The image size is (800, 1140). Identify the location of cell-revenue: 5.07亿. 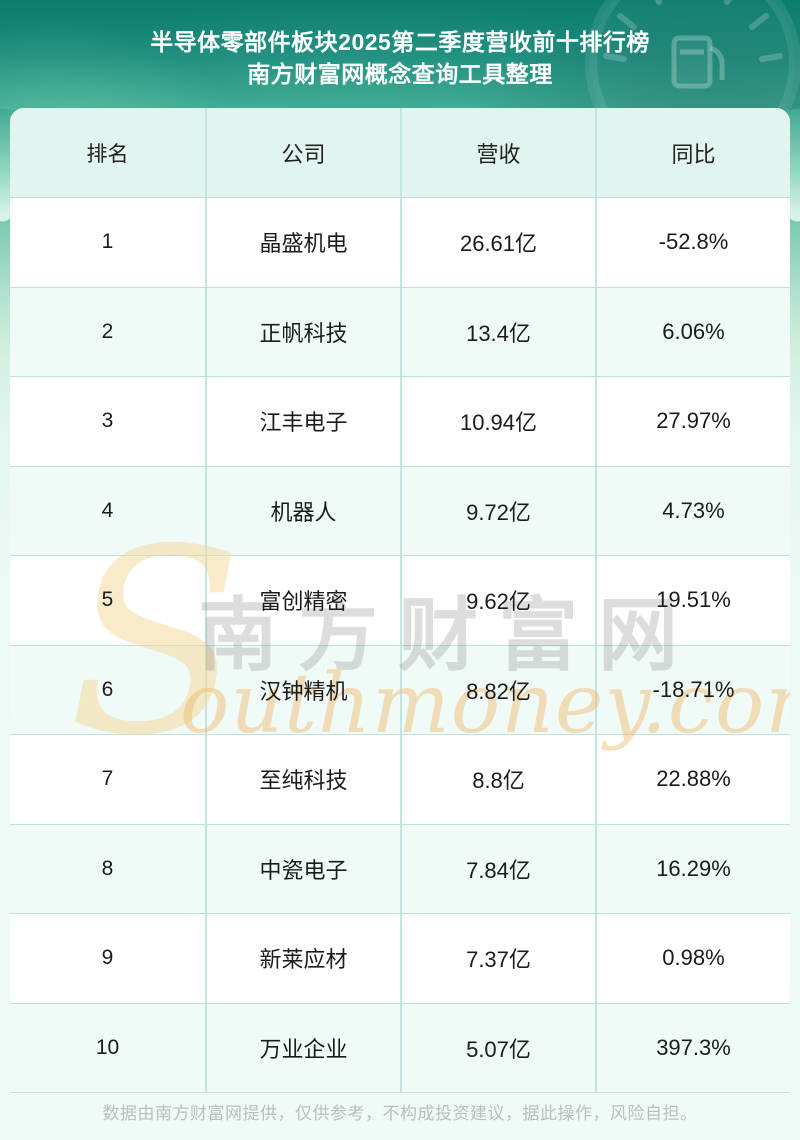
(497, 1047).